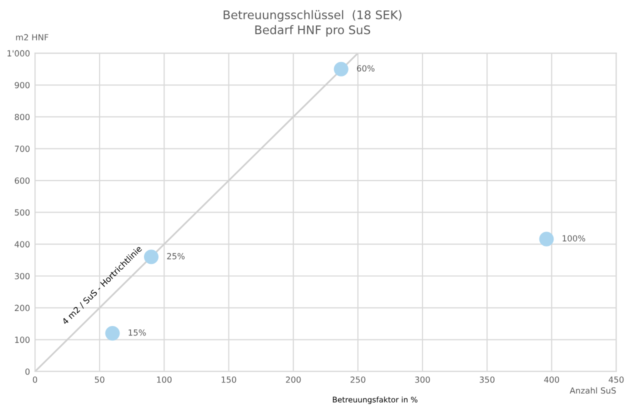 The width and height of the screenshot is (625, 406). Describe the element at coordinates (552, 379) in the screenshot. I see `x-tick-label: 400` at that location.